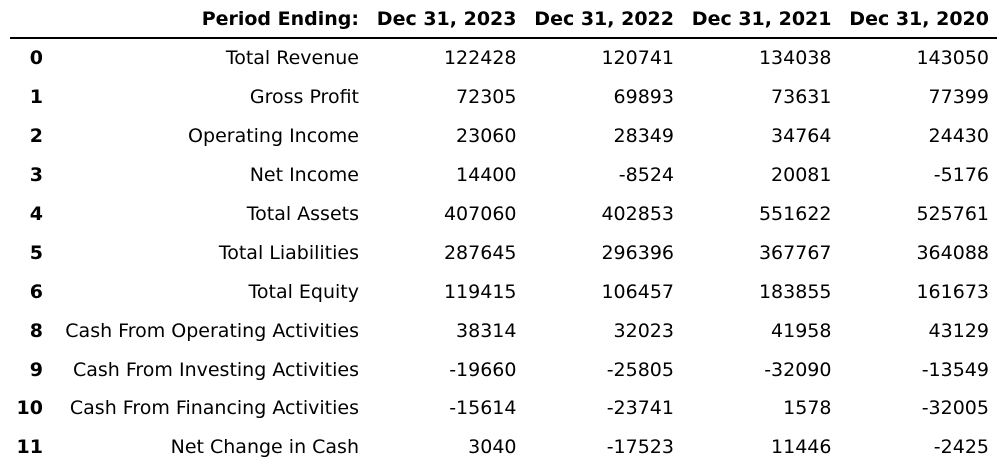  What do you see at coordinates (795, 252) in the screenshot?
I see `cell-value: 367767` at bounding box center [795, 252].